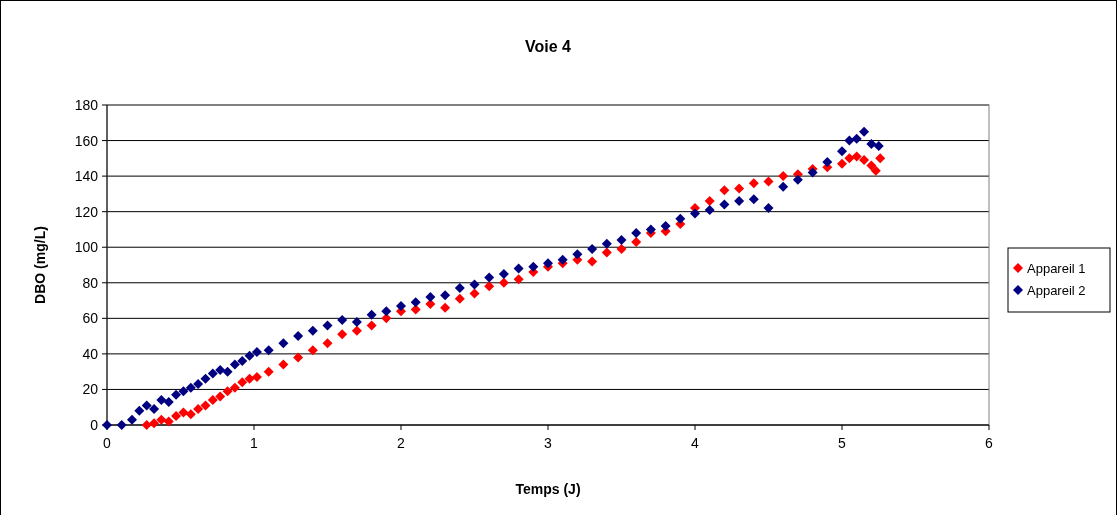  What do you see at coordinates (86, 176) in the screenshot?
I see `y-tick-label: 140` at bounding box center [86, 176].